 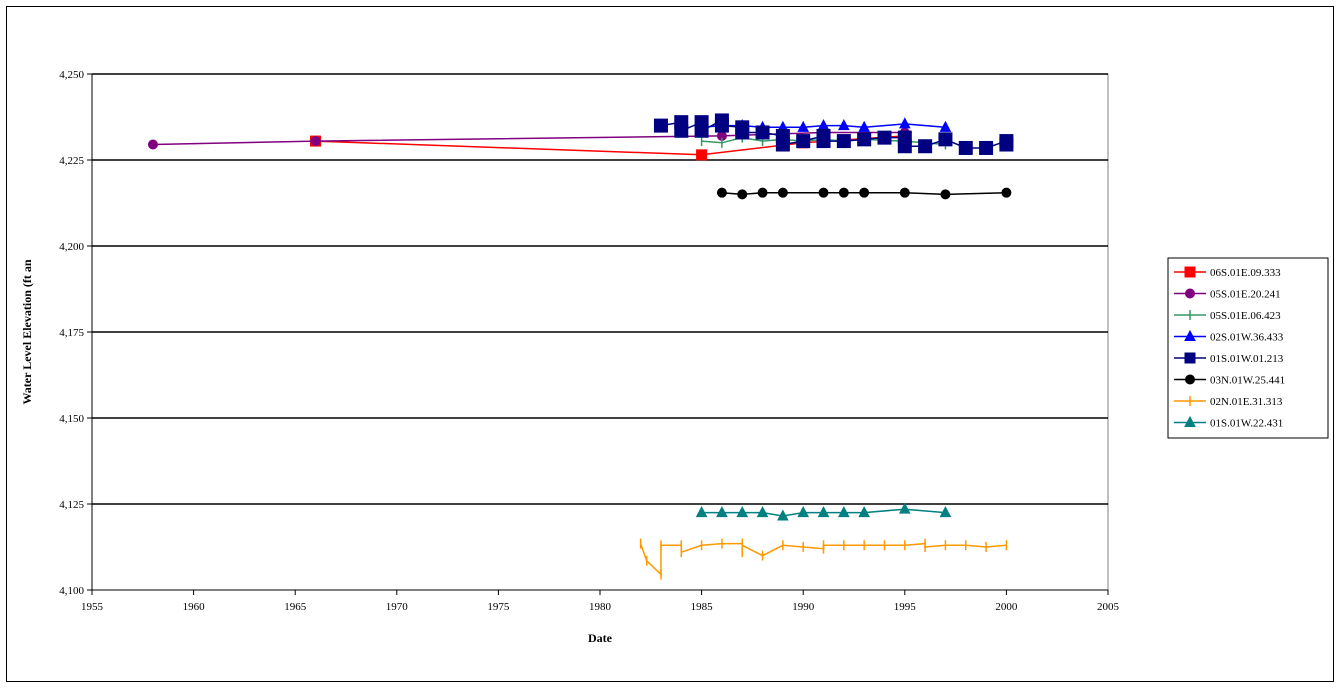 What do you see at coordinates (1246, 402) in the screenshot?
I see `legend-label: 02N.01E.31.313` at bounding box center [1246, 402].